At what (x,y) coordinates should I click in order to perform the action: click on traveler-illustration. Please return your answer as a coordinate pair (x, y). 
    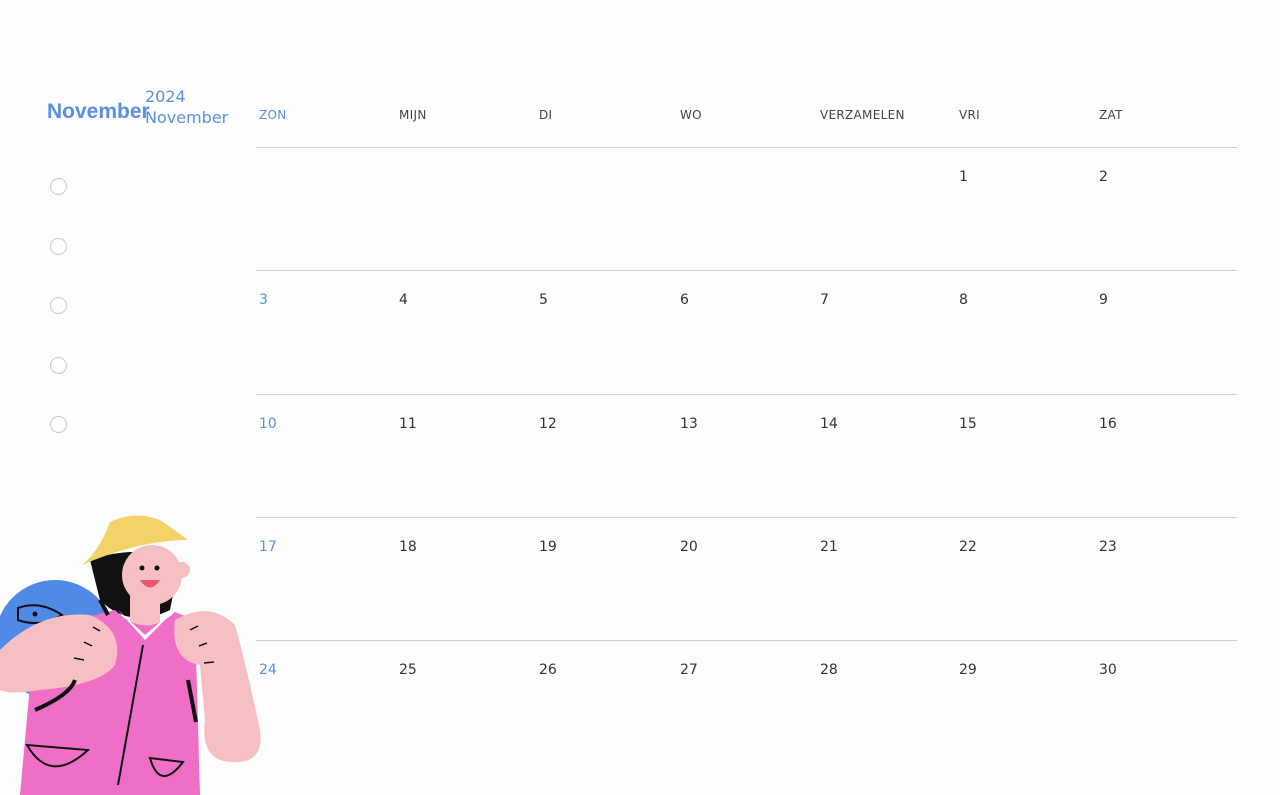
    Looking at the image, I should click on (130, 655).